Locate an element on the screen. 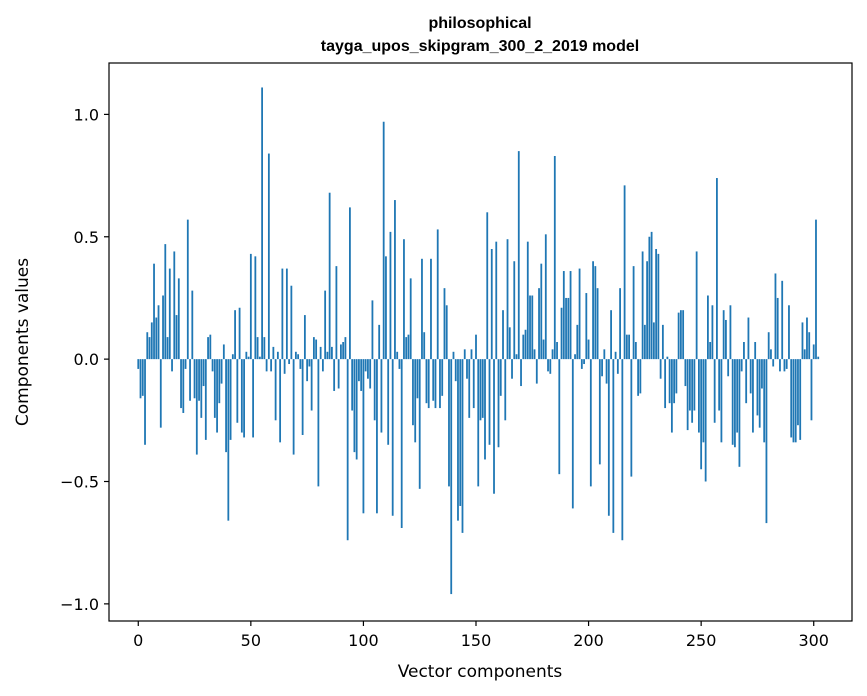 The height and width of the screenshot is (696, 867). y-tick-label: 1.0 is located at coordinates (86, 114).